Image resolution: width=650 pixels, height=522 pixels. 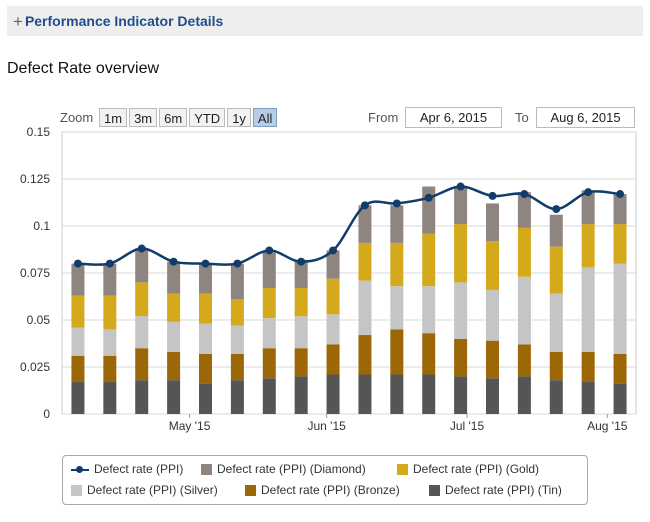 What do you see at coordinates (76, 490) in the screenshot?
I see `silver-swatch-icon` at bounding box center [76, 490].